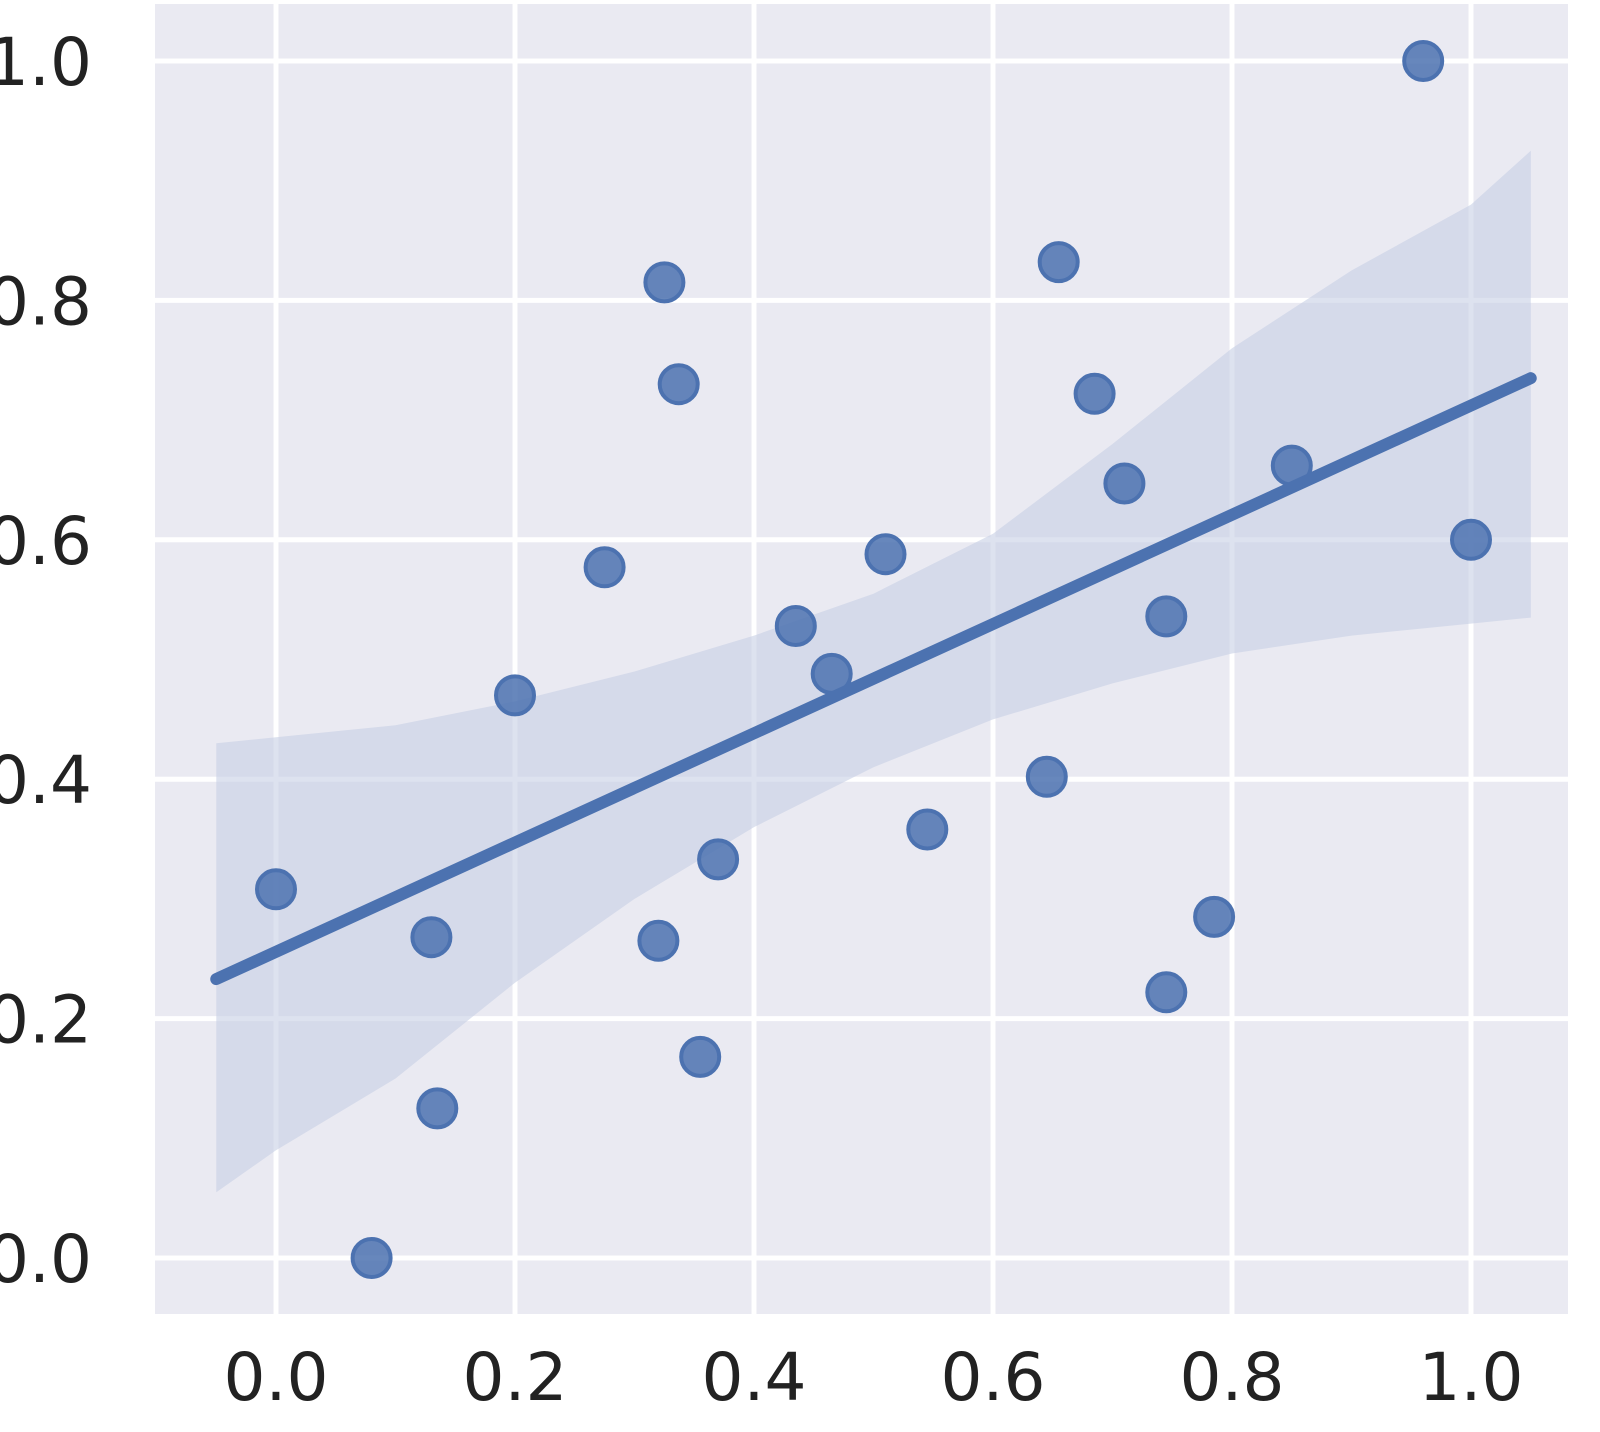 The width and height of the screenshot is (1600, 1432). I want to click on x-tick-label: 0.0, so click(276, 1377).